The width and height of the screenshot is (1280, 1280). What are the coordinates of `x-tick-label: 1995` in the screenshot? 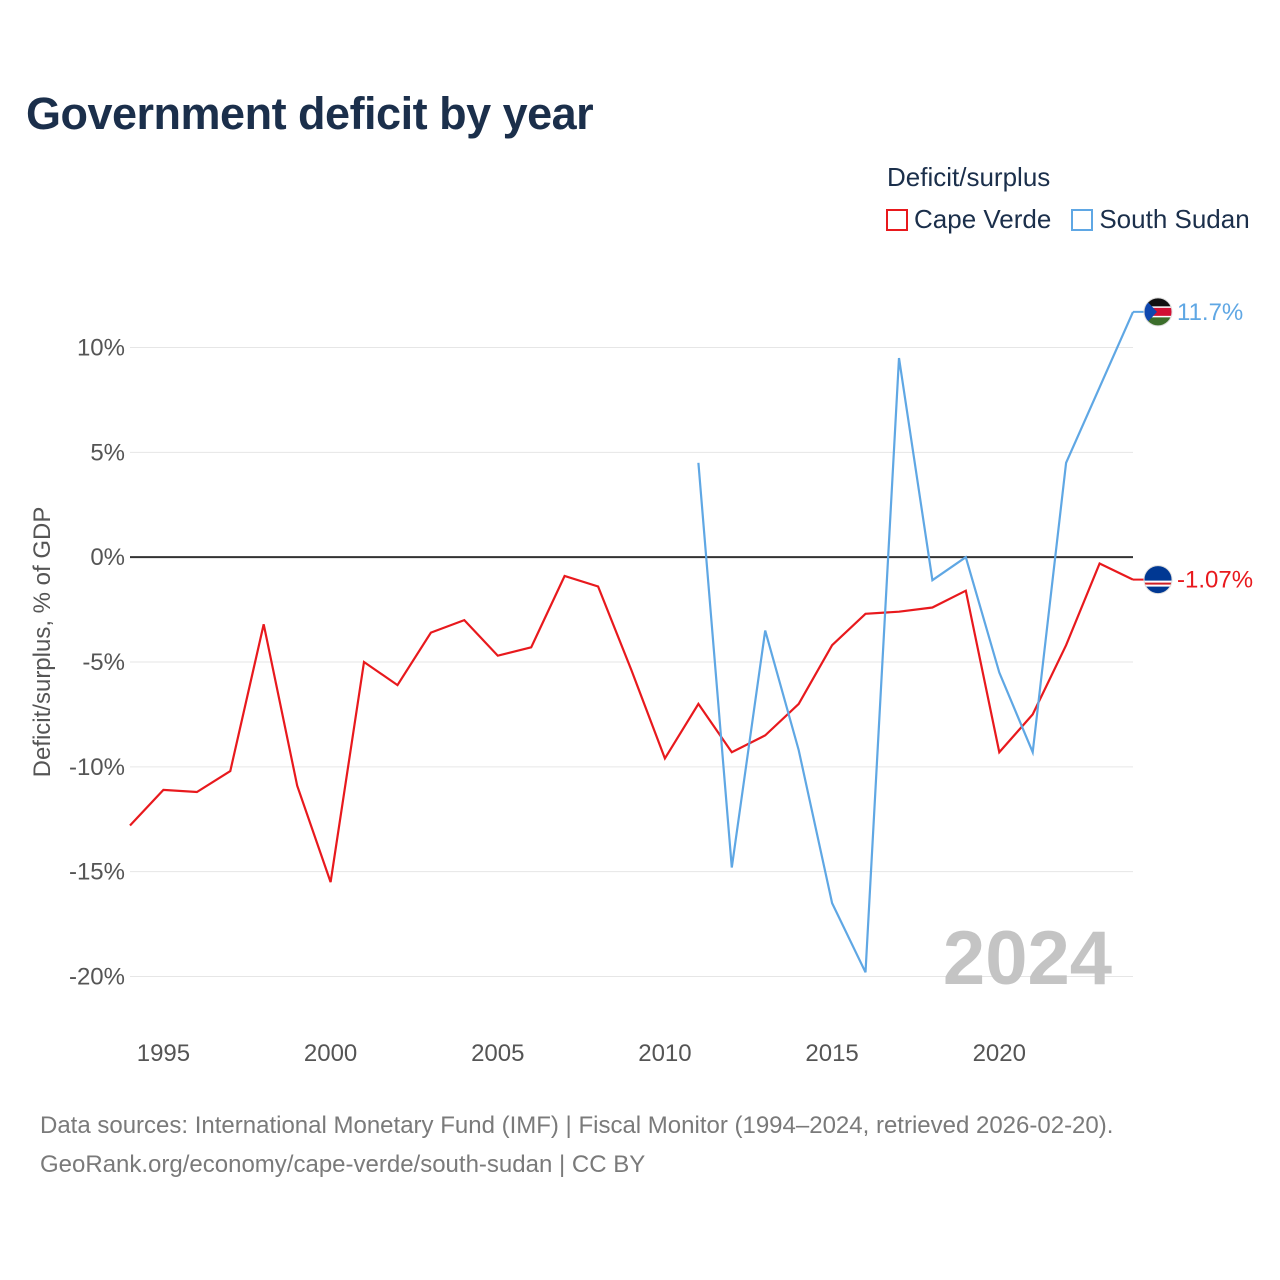 It's located at (163, 1053).